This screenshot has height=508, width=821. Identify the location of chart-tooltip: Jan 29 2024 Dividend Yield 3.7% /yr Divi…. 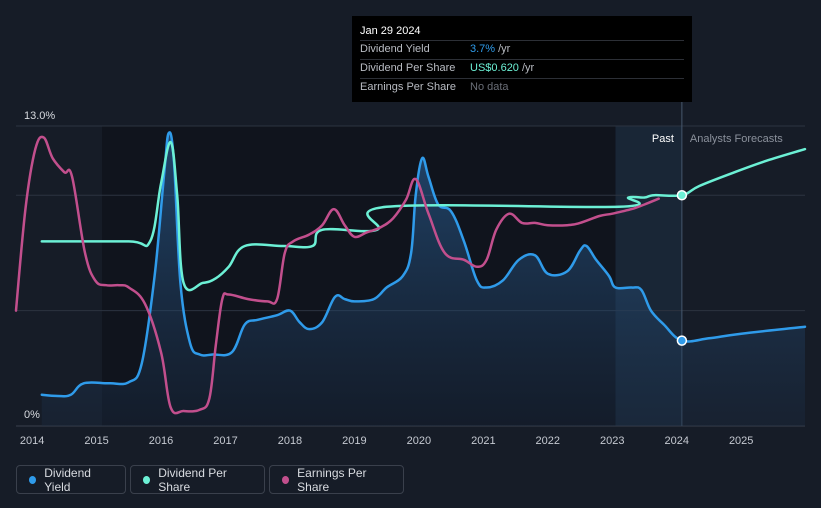
(522, 59).